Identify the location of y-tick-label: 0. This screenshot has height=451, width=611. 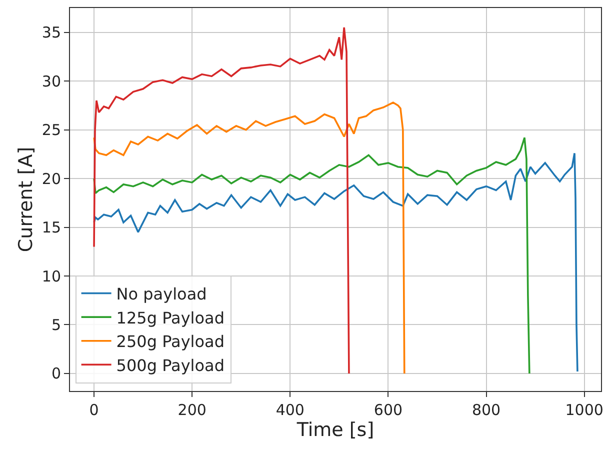
(56, 373).